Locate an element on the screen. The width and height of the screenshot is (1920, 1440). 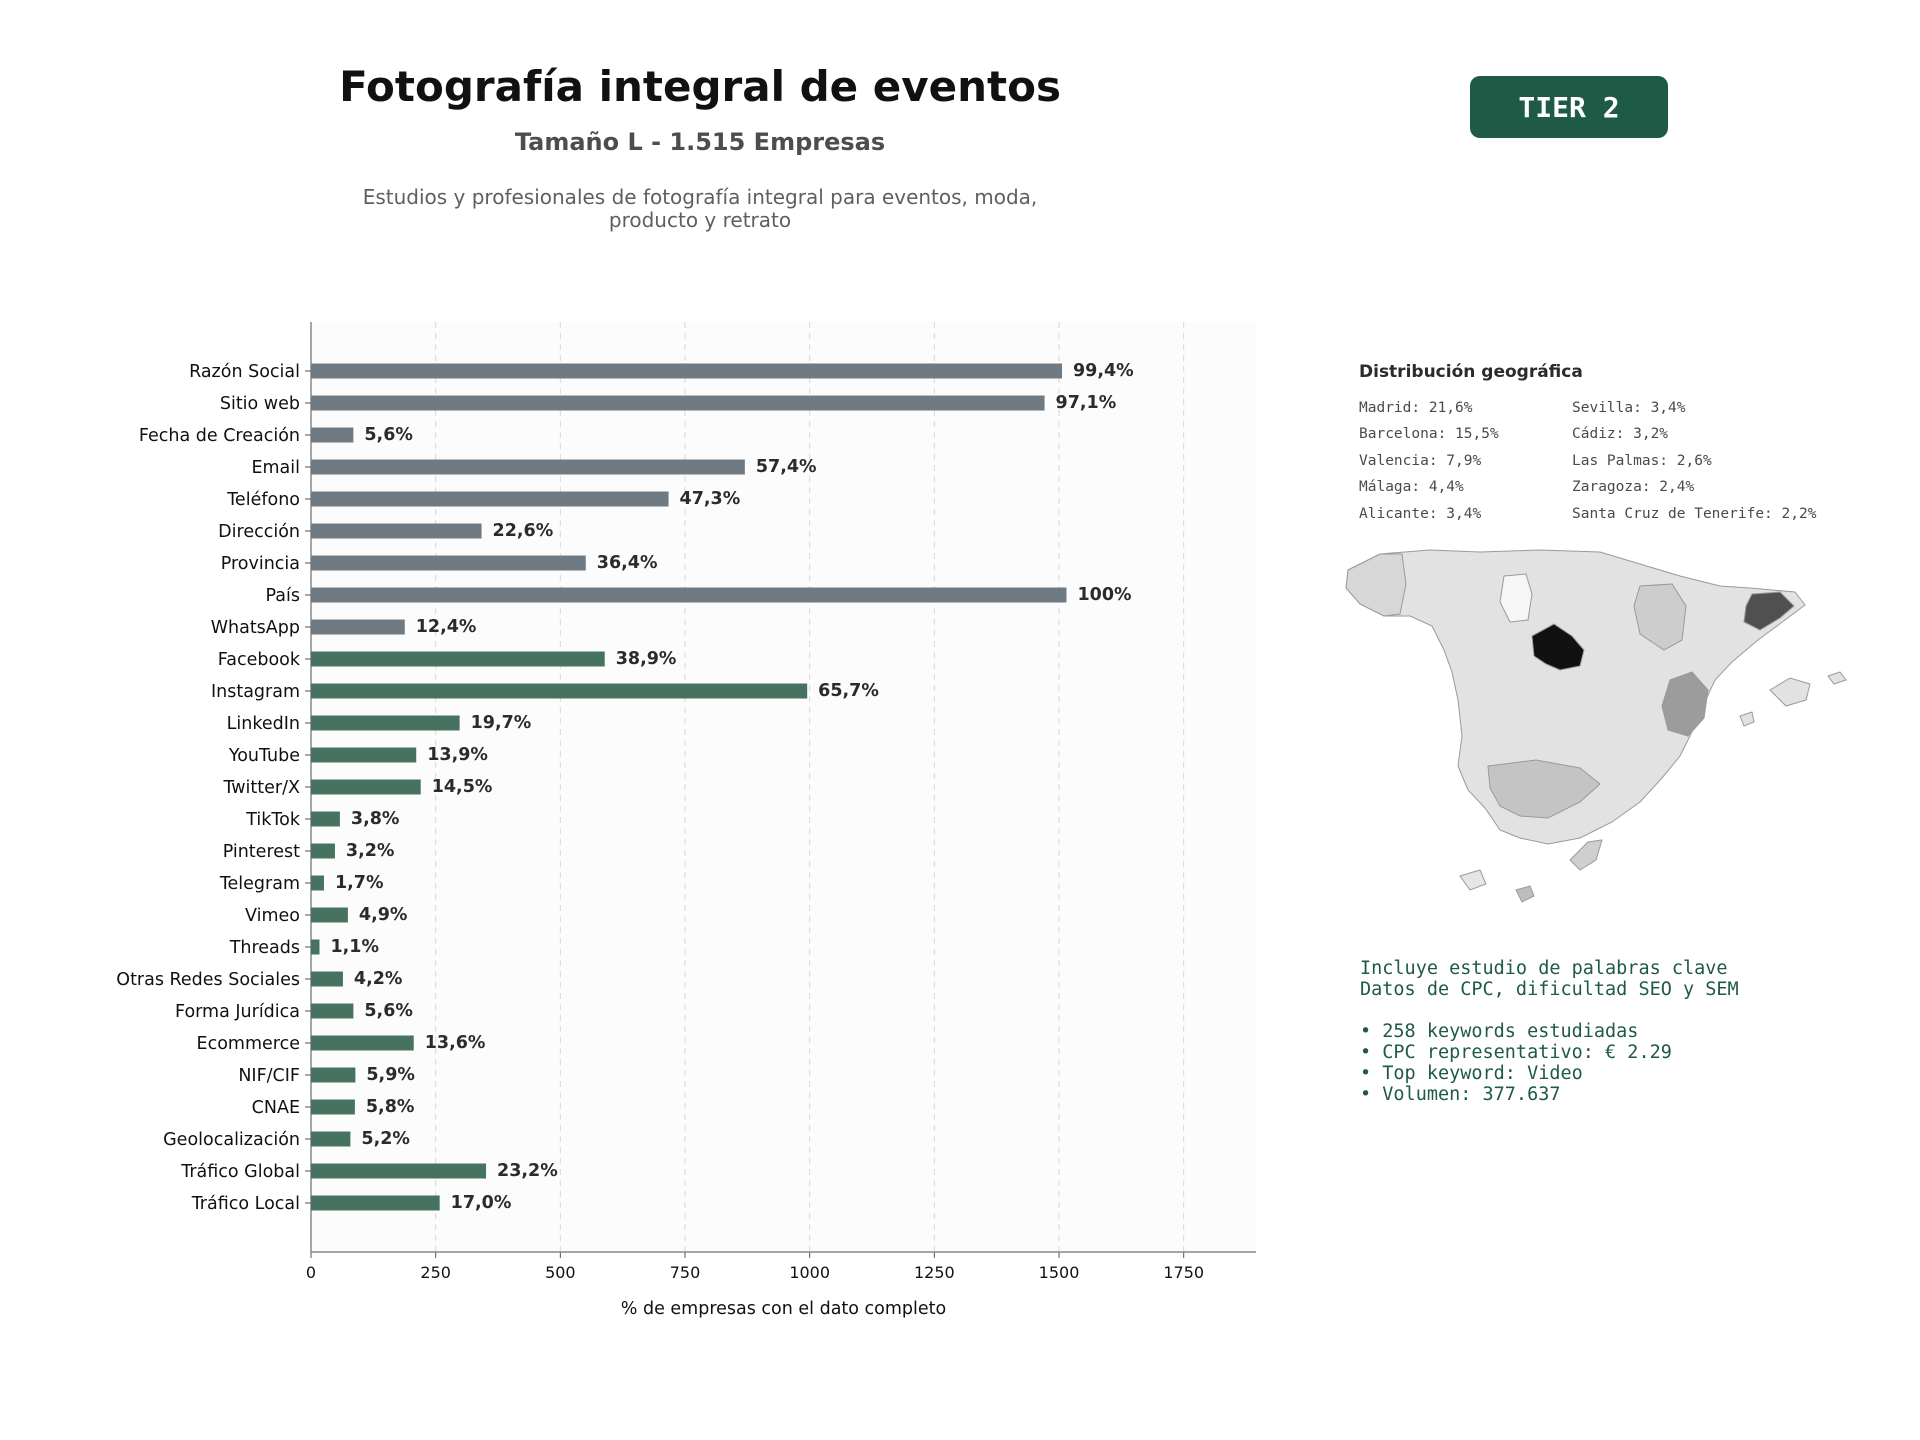
data-label: 5,2% is located at coordinates (385, 1139).